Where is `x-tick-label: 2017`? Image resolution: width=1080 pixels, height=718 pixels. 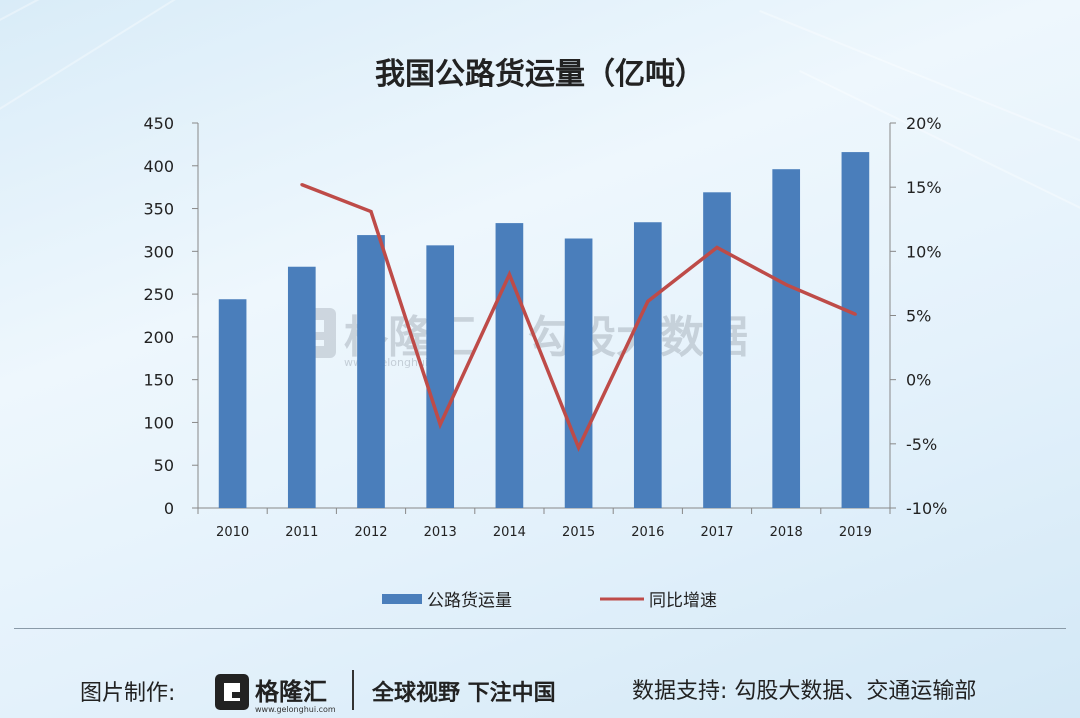
x-tick-label: 2017 is located at coordinates (716, 532).